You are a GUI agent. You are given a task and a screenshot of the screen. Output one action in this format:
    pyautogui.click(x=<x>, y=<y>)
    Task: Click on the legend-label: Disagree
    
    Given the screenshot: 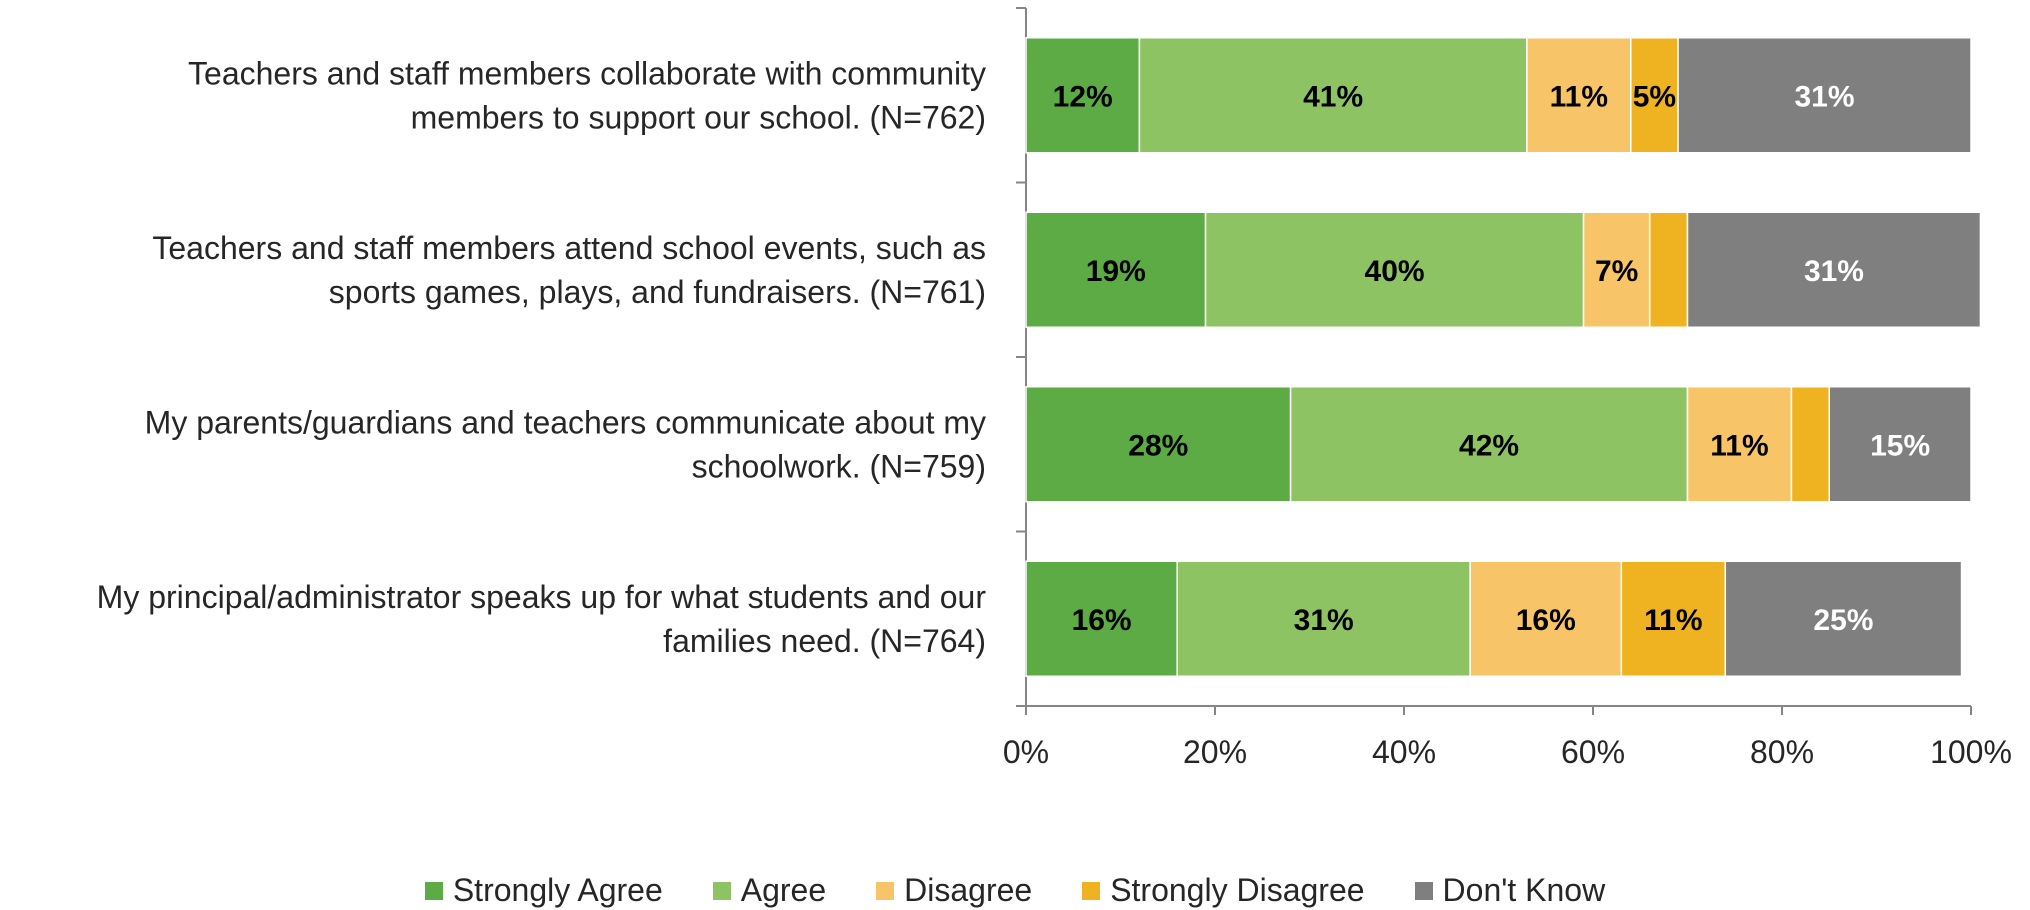 What is the action you would take?
    pyautogui.click(x=968, y=890)
    